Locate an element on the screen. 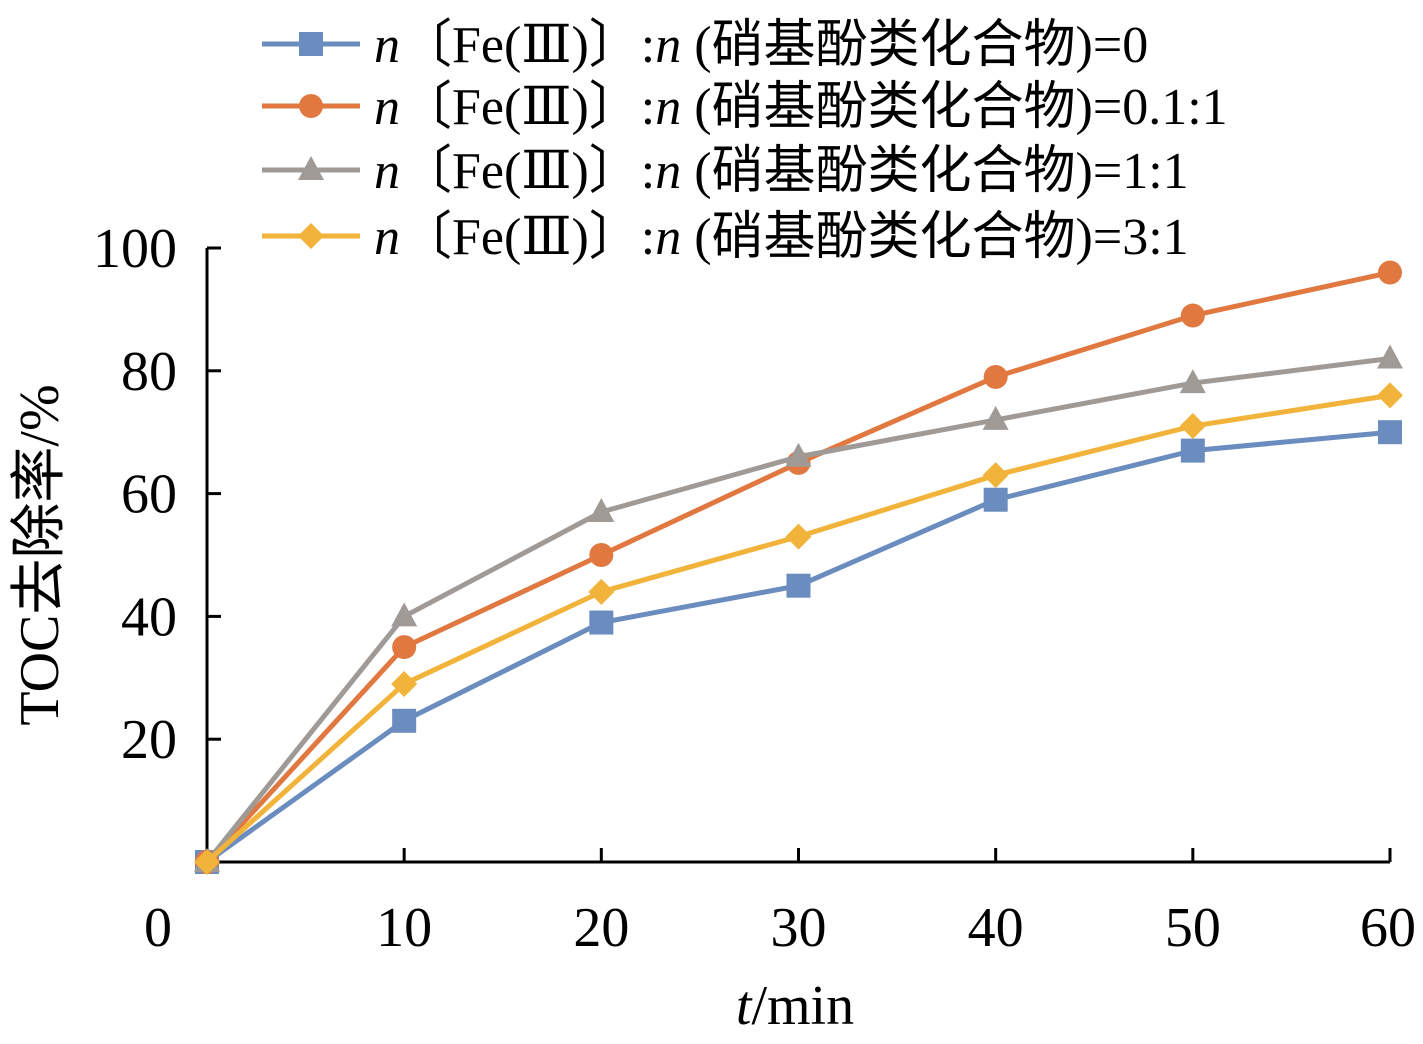 This screenshot has width=1423, height=1044. legend-entry-4: n〔Fe(Ⅲ)〕:n (硝基酚类化合物)=3:1 is located at coordinates (725, 237).